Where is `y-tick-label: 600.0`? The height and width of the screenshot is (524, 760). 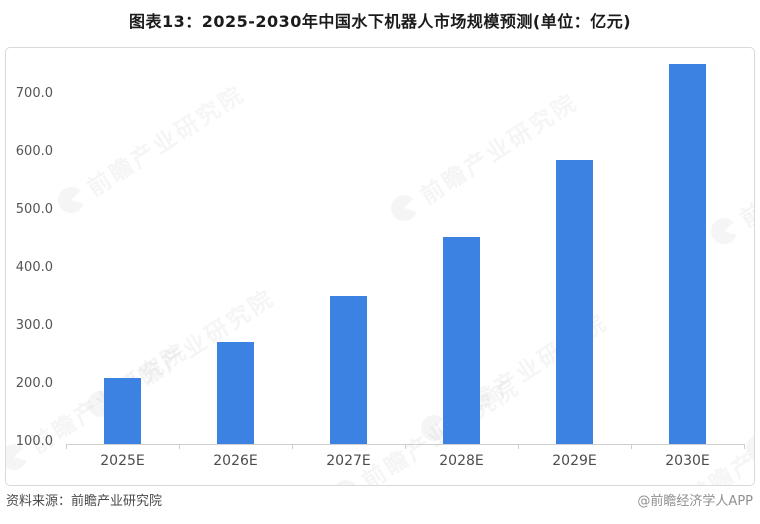
y-tick-label: 600.0 is located at coordinates (34, 151).